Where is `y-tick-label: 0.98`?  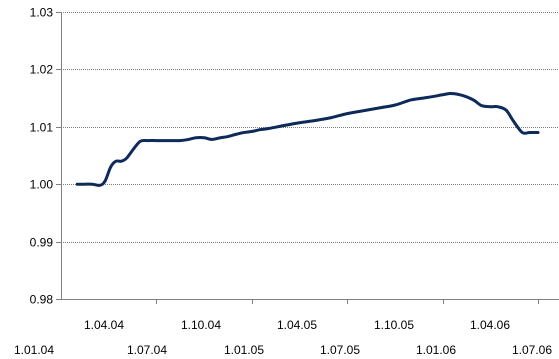 y-tick-label: 0.98 is located at coordinates (42, 300).